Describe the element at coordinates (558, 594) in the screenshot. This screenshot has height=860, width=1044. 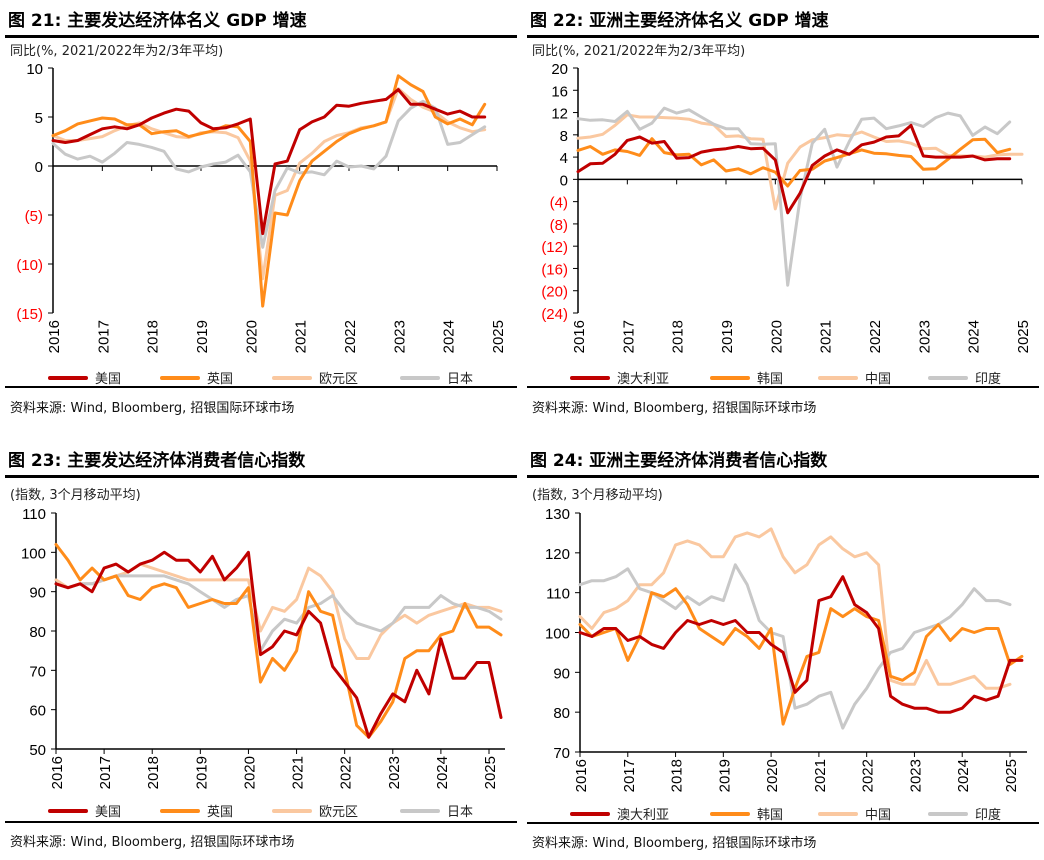
I see `y-tick-label: 110` at that location.